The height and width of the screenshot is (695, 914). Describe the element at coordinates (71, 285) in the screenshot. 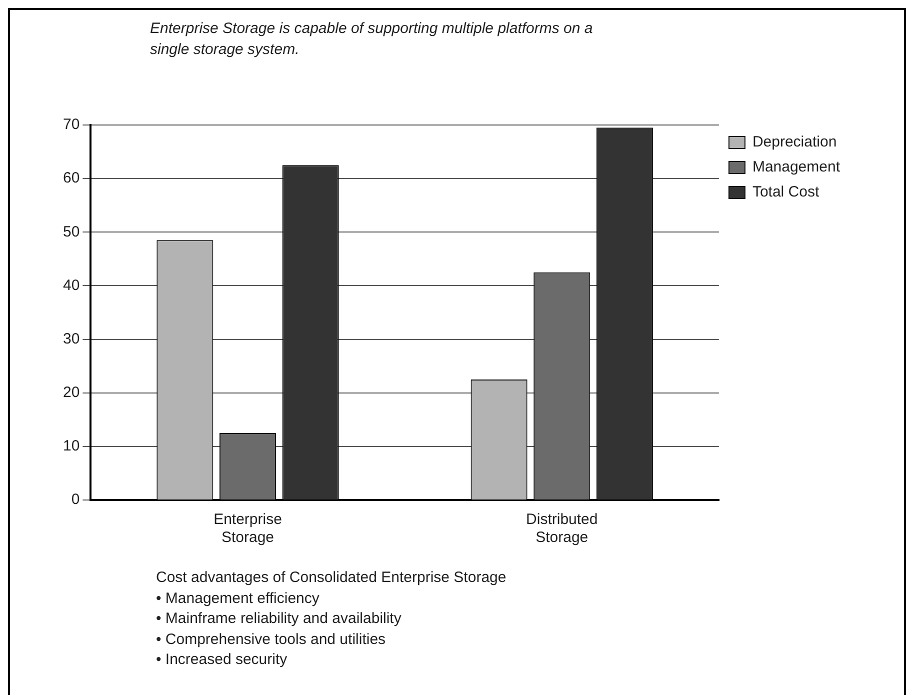

I see `y-tick-label: 40` at that location.